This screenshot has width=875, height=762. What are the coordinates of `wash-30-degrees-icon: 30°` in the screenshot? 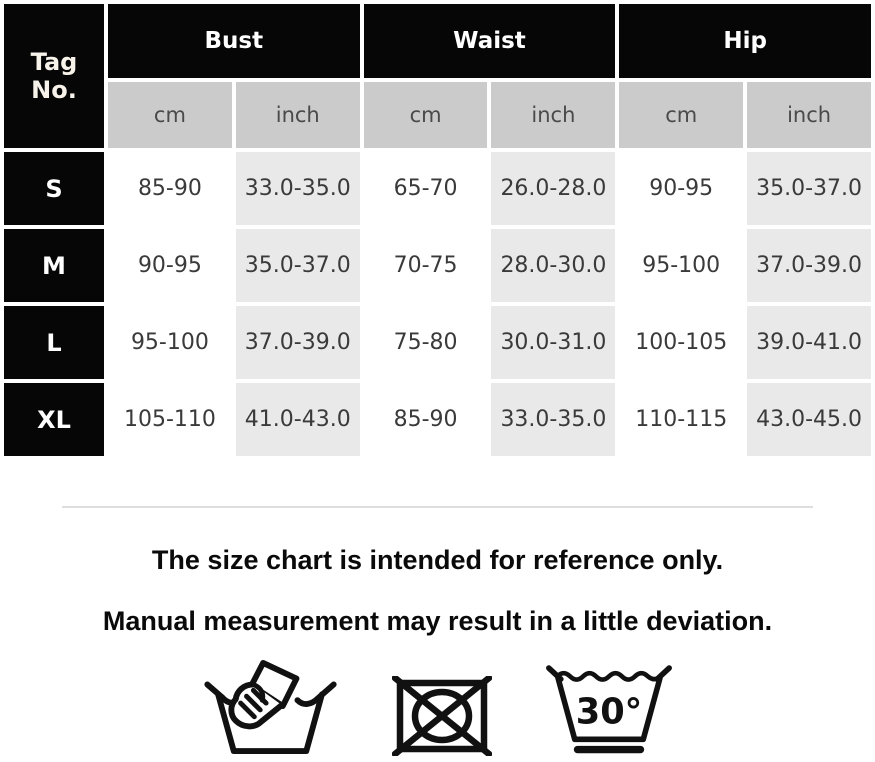 It's located at (609, 706).